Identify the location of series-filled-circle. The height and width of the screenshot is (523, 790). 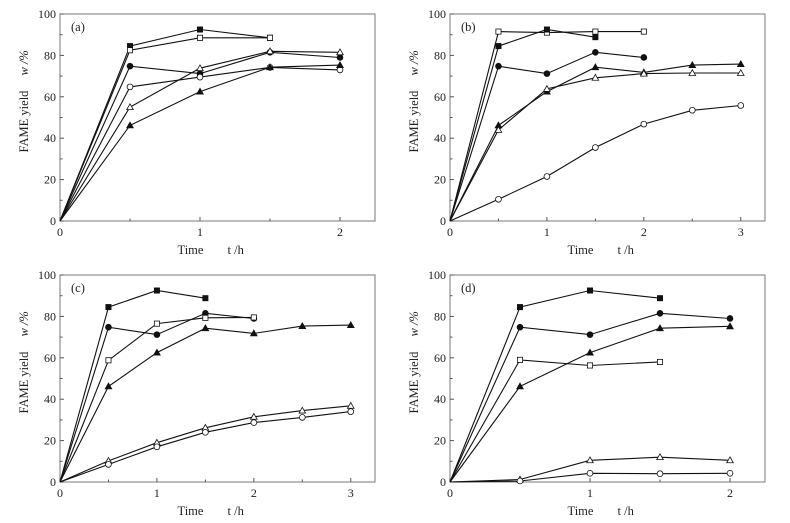
(158, 396).